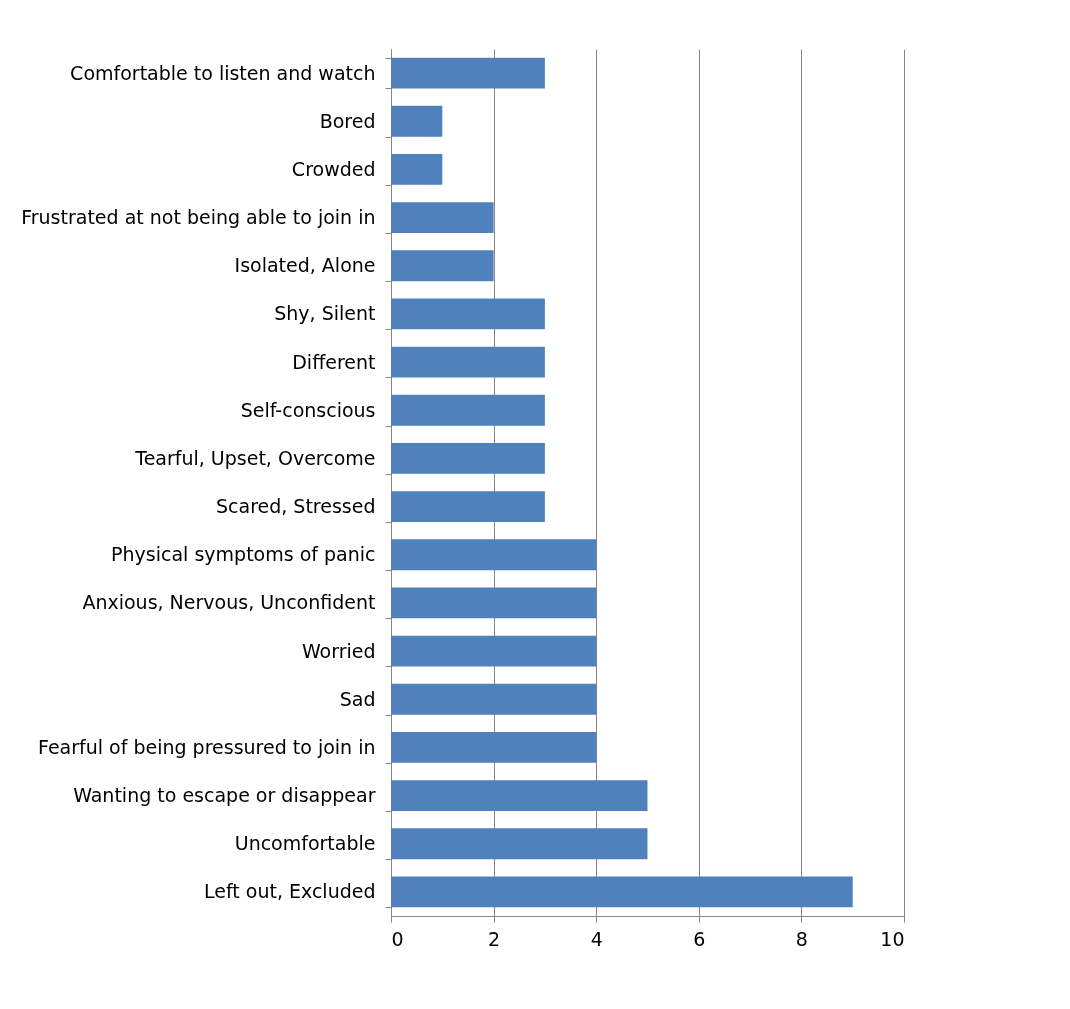 This screenshot has width=1070, height=1009. What do you see at coordinates (596, 938) in the screenshot?
I see `x-tick-label: 4` at bounding box center [596, 938].